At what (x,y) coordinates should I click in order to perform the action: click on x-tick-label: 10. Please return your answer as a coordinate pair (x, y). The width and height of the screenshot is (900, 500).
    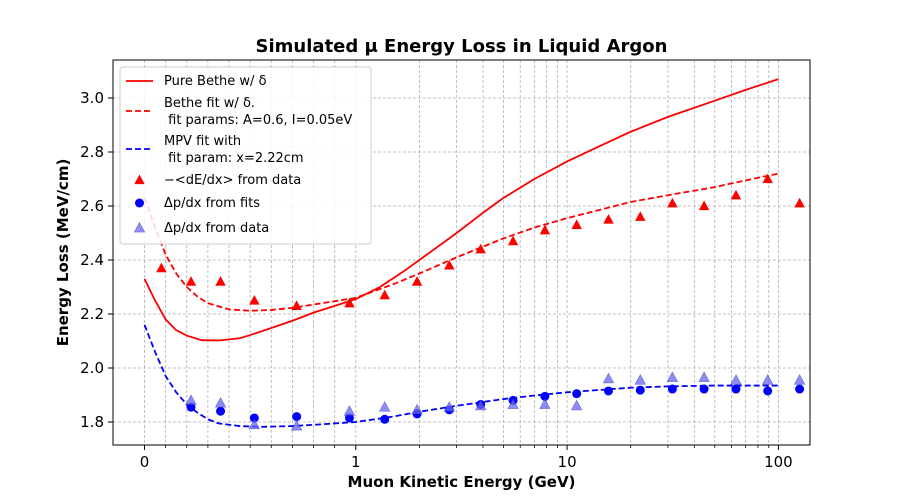
    Looking at the image, I should click on (567, 462).